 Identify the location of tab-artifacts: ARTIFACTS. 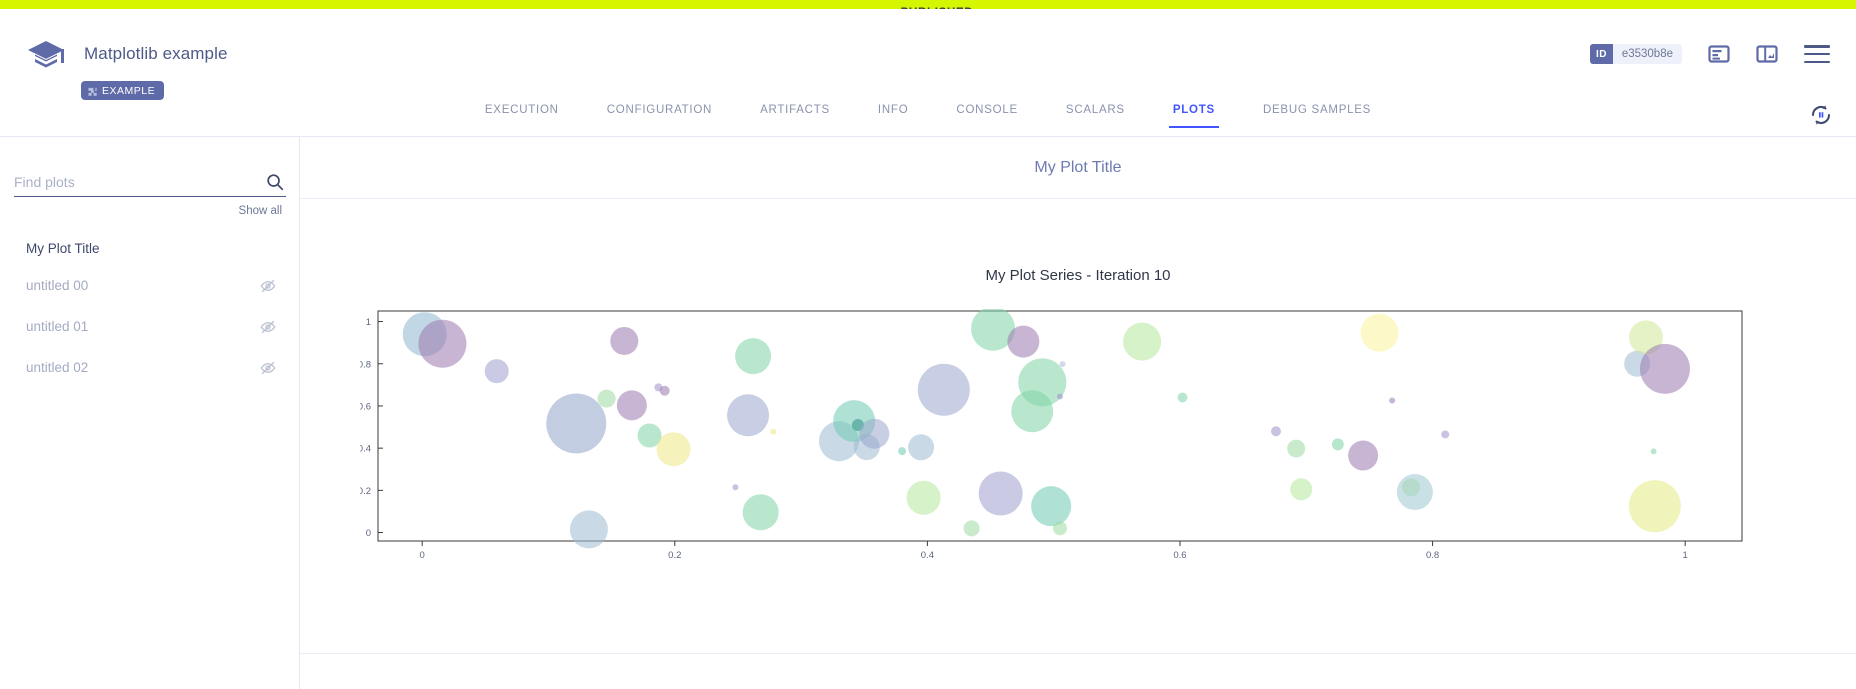
(795, 110).